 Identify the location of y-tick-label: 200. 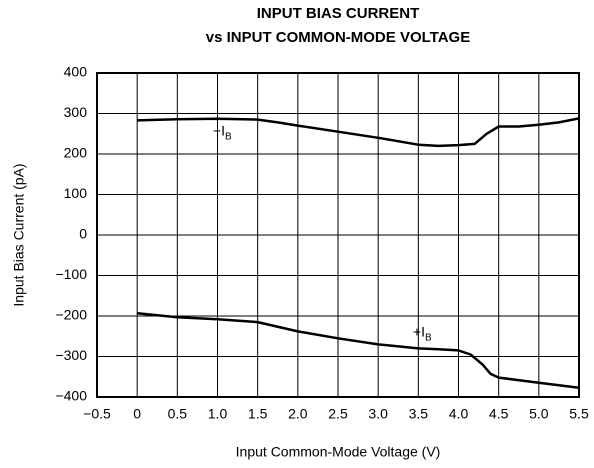
(76, 153).